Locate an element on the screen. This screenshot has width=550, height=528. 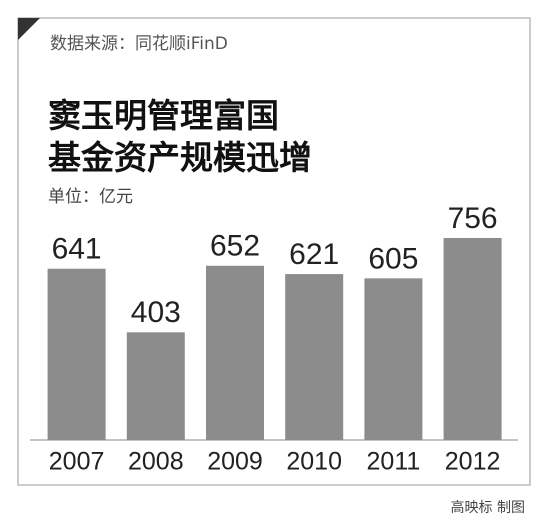
value-label: 756 is located at coordinates (473, 218).